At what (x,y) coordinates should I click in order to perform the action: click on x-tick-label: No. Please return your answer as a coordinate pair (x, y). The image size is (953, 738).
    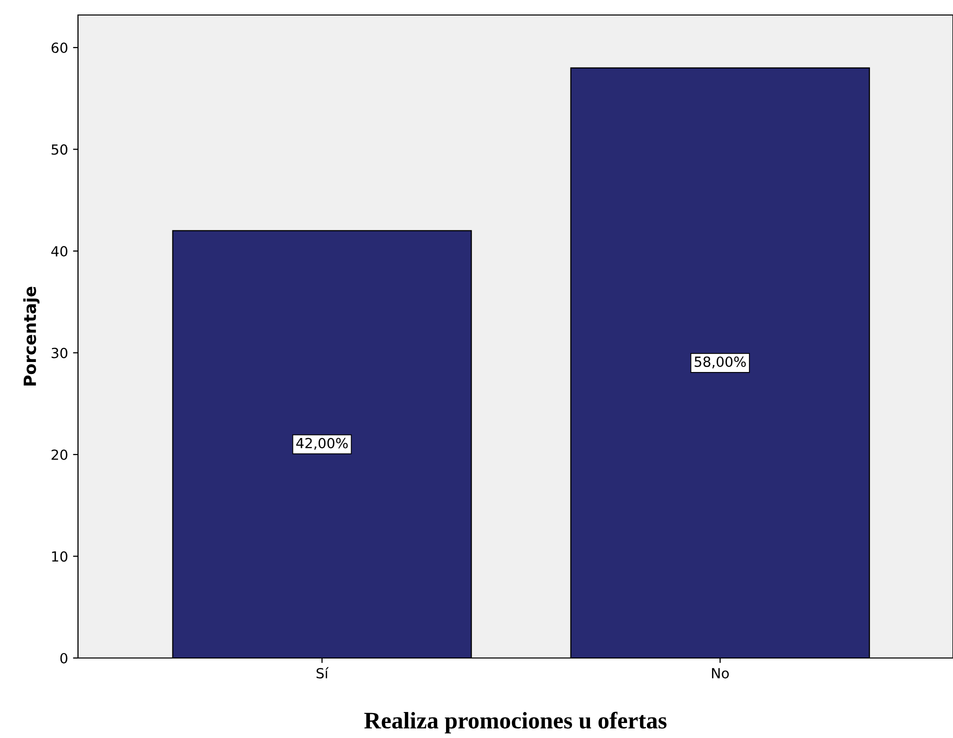
    Looking at the image, I should click on (720, 673).